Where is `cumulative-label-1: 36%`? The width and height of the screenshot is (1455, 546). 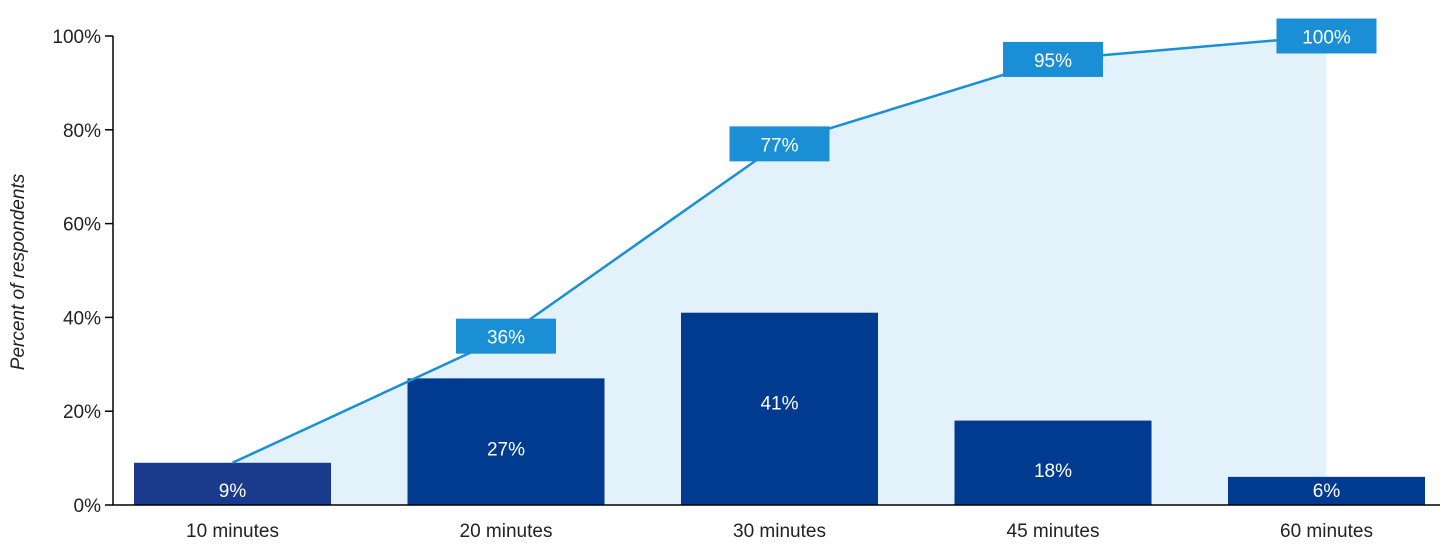
cumulative-label-1: 36% is located at coordinates (506, 338).